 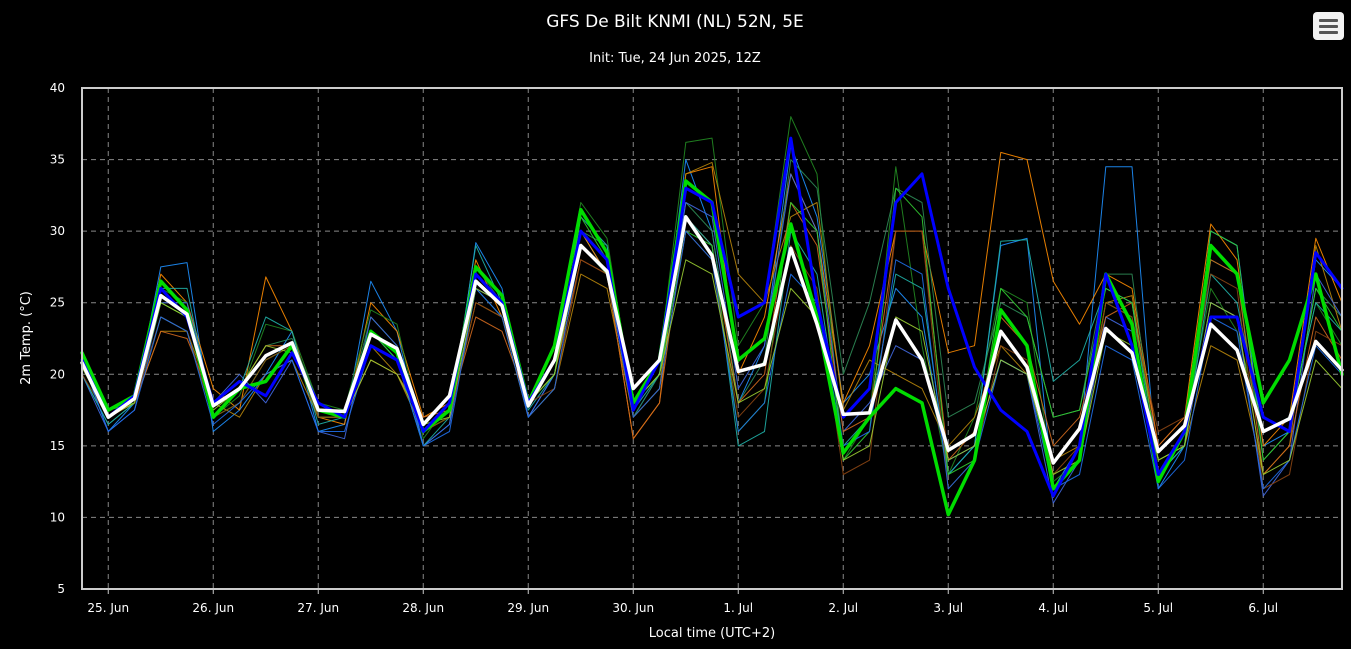 What do you see at coordinates (57, 446) in the screenshot?
I see `y-tick-label: 15` at bounding box center [57, 446].